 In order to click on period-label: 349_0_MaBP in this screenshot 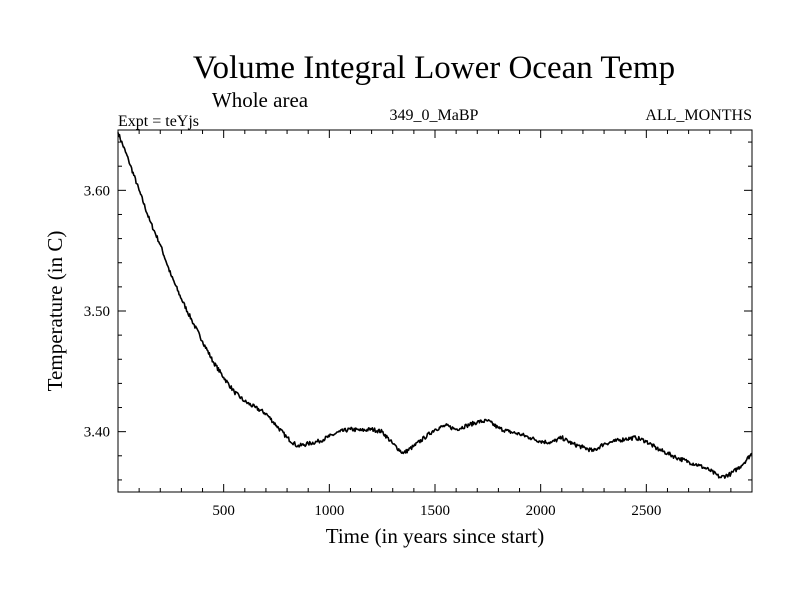, I will do `click(434, 115)`.